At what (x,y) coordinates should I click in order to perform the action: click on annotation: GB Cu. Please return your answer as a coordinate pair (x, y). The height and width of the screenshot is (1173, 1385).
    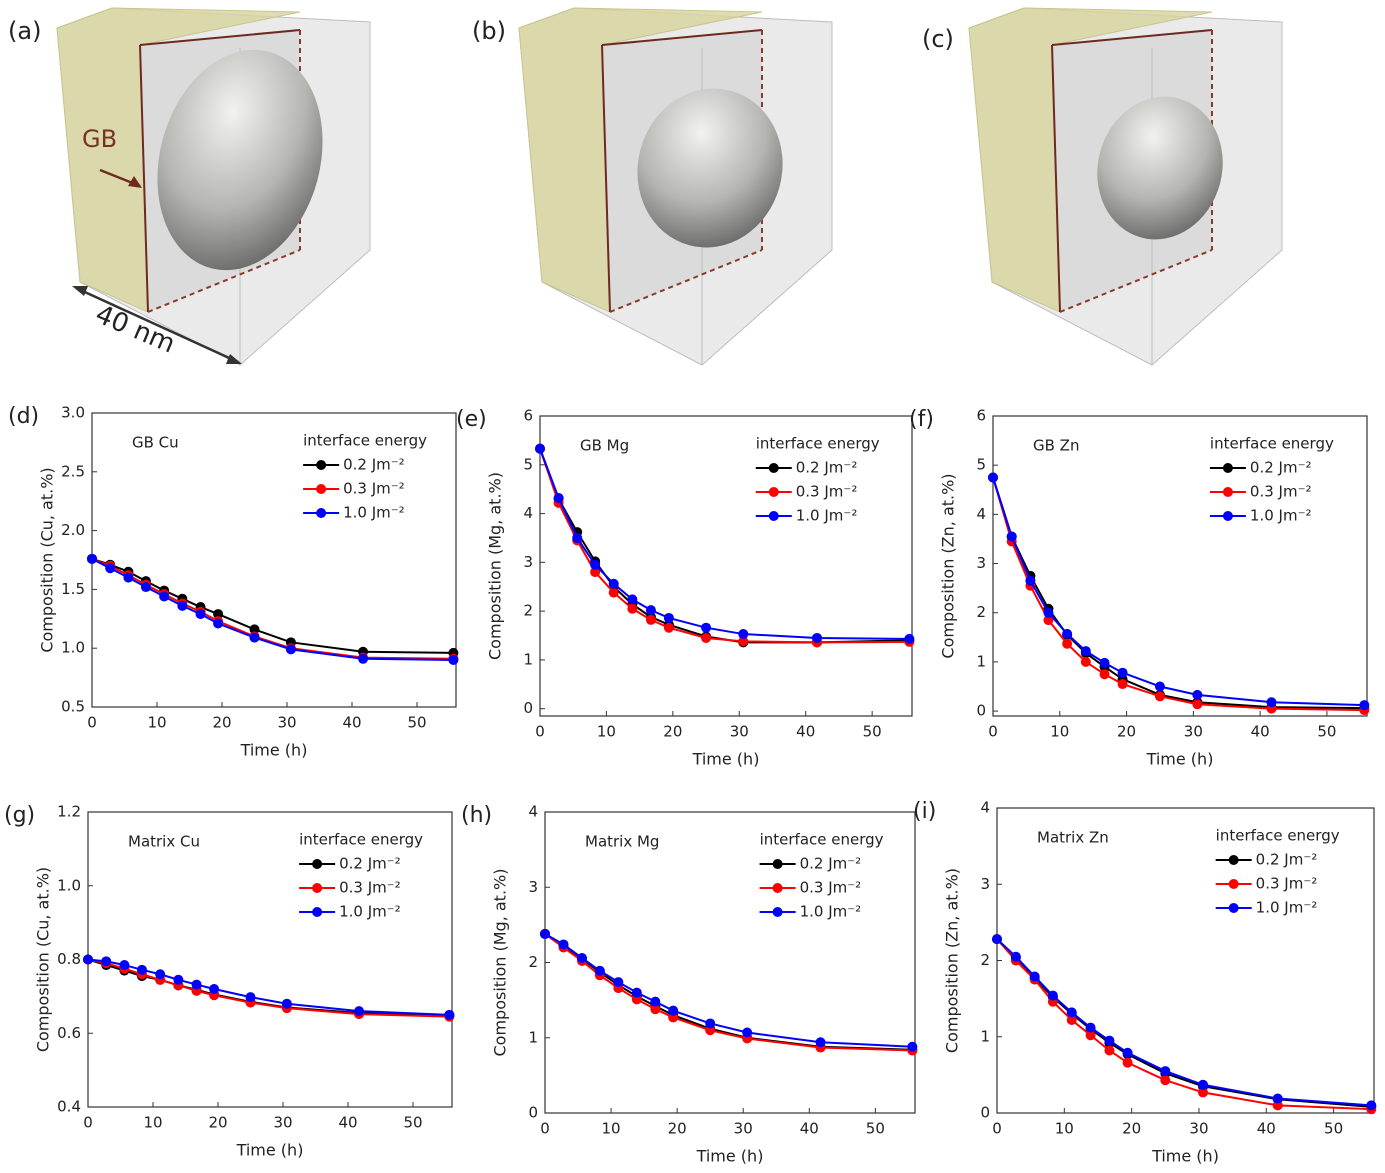
    Looking at the image, I should click on (155, 443).